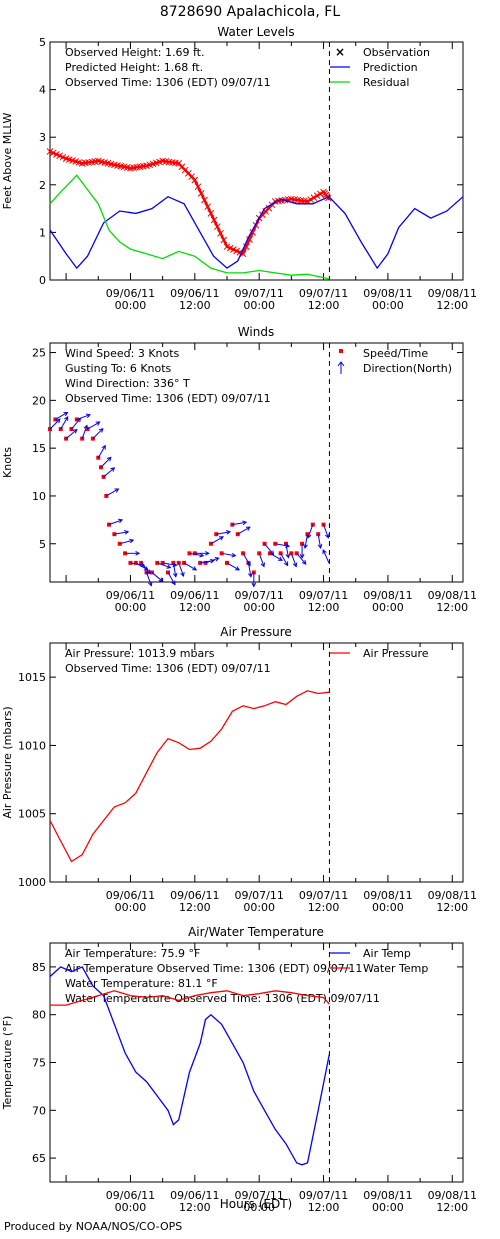  What do you see at coordinates (256, 632) in the screenshot?
I see `chart-title: Air Pressure` at bounding box center [256, 632].